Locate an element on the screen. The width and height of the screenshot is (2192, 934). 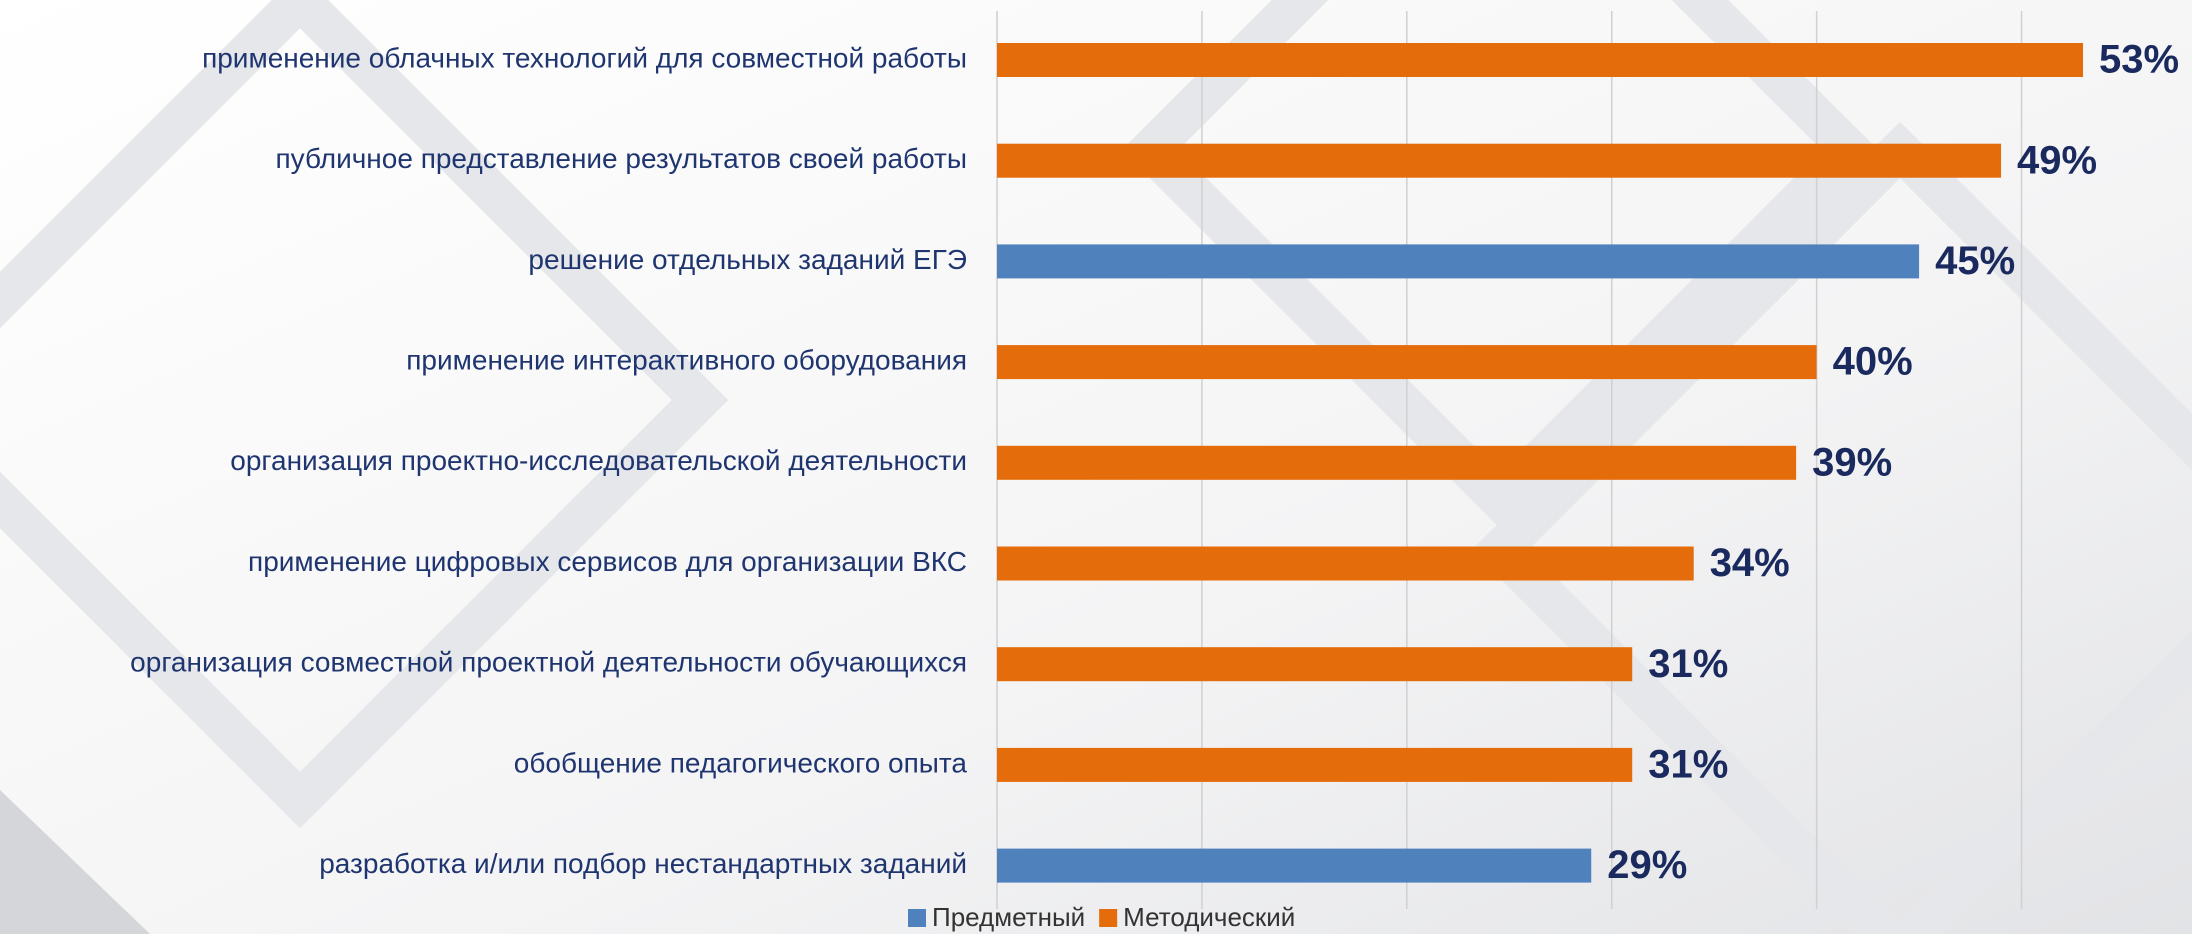
legend-label: Методический is located at coordinates (1209, 917).